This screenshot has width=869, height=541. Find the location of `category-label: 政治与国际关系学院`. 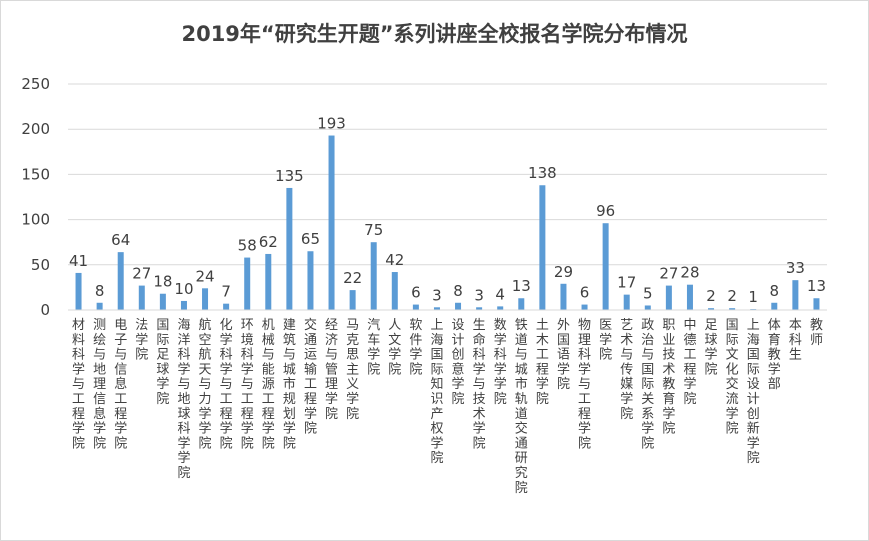

category-label: 政治与国际关系学院 is located at coordinates (647, 384).